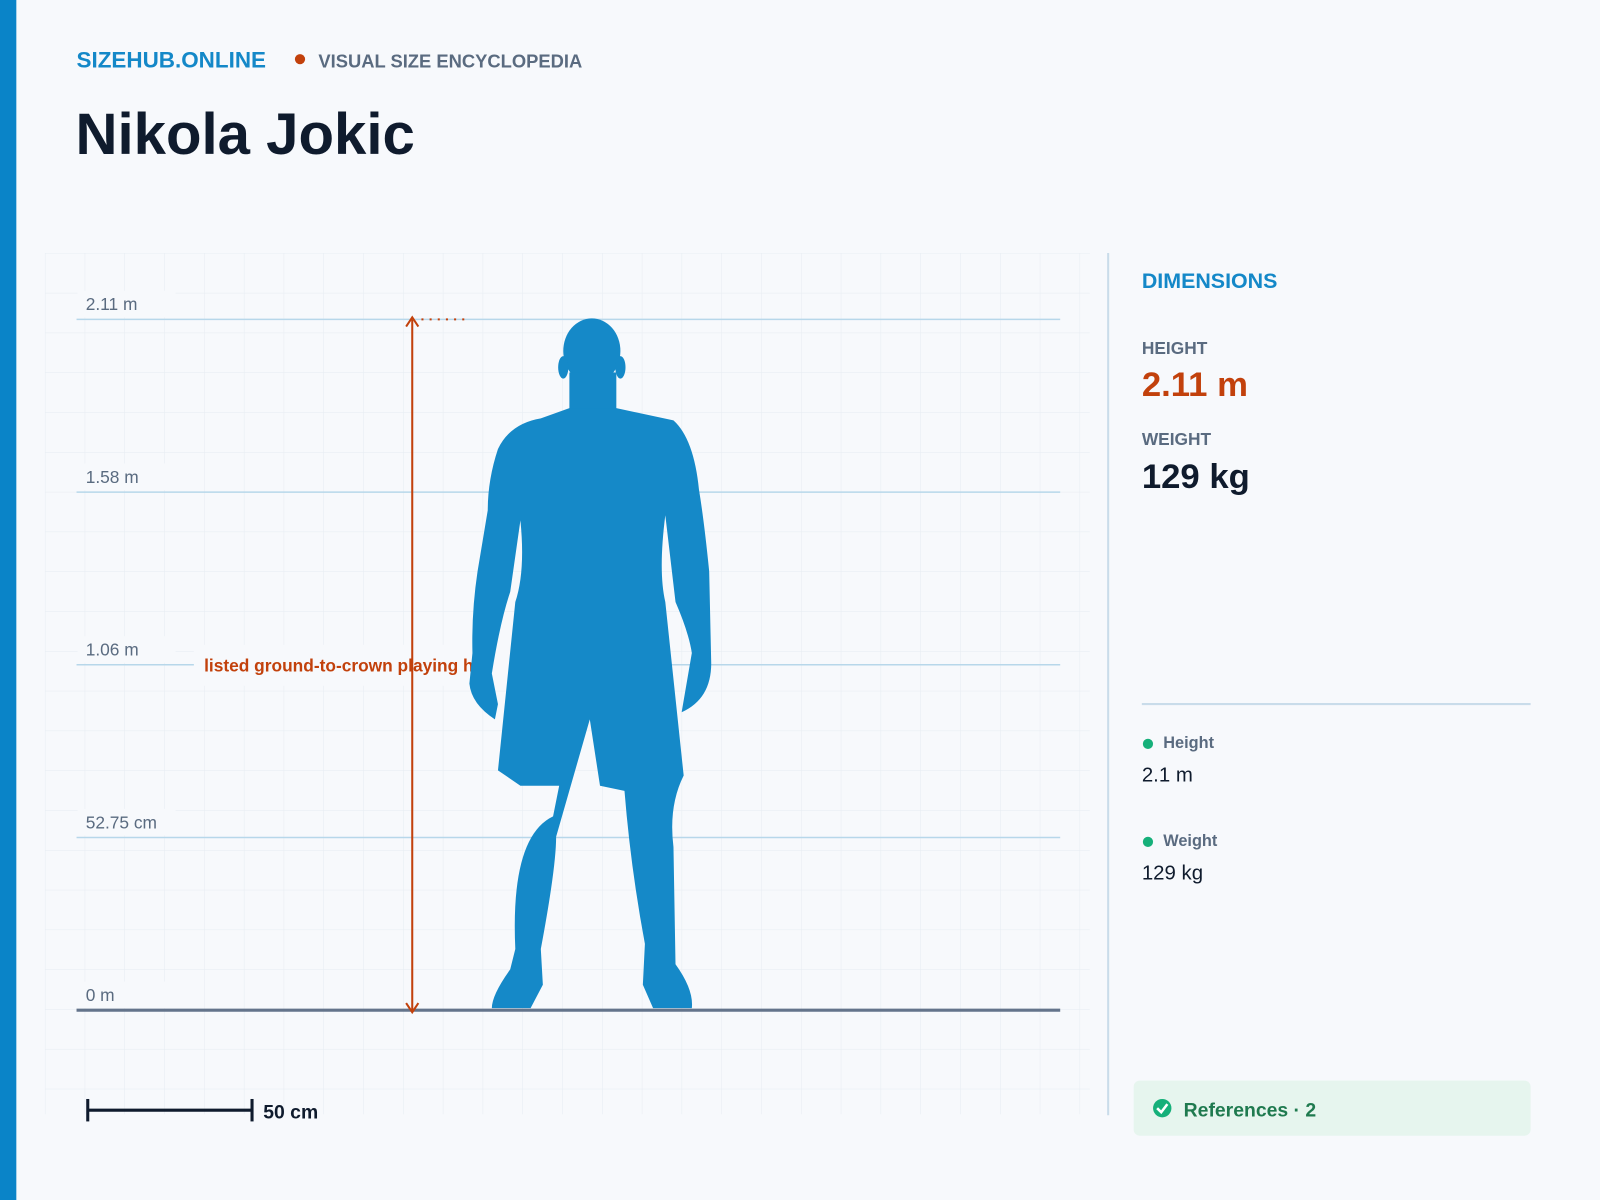  I want to click on fact-label: Height, so click(1188, 743).